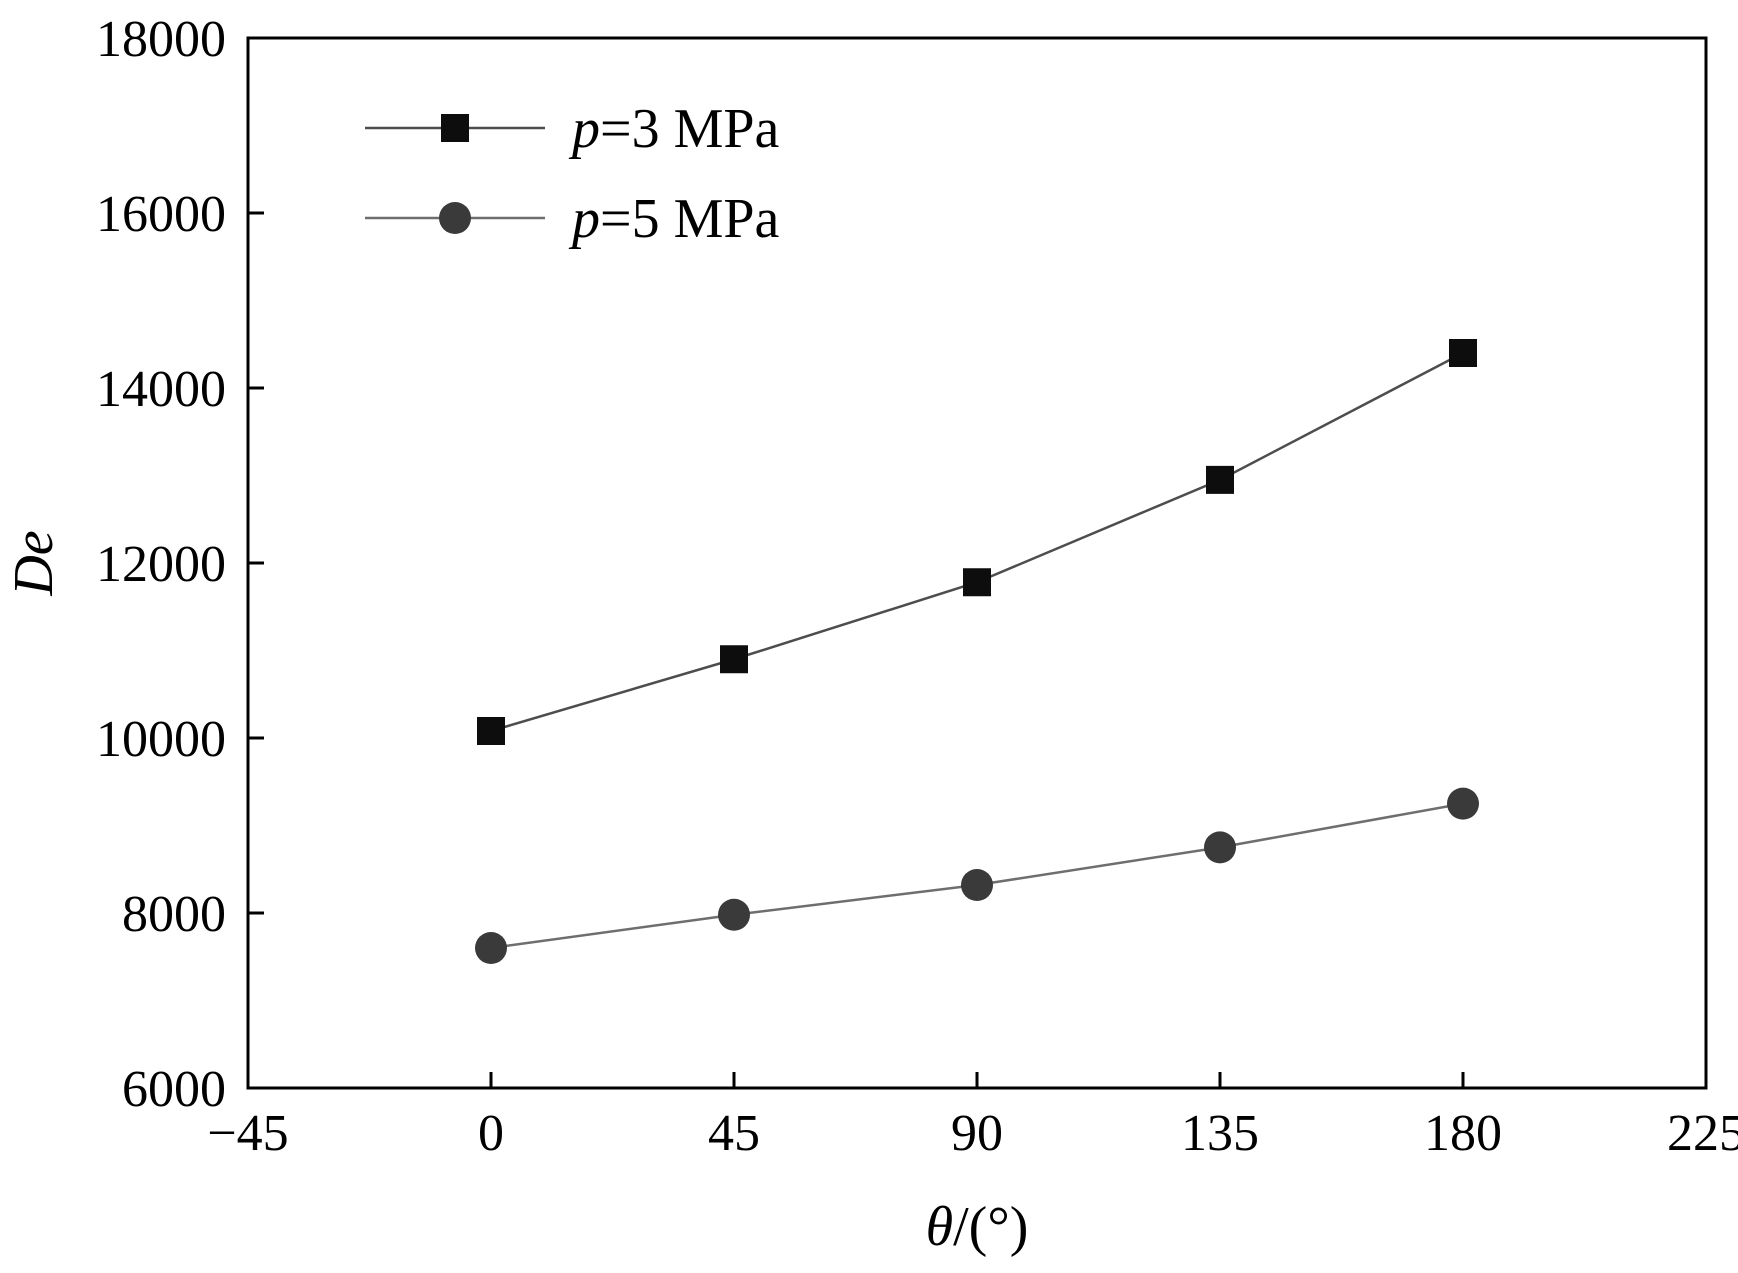 The height and width of the screenshot is (1273, 1738). What do you see at coordinates (674, 129) in the screenshot?
I see `legend-label-0: p=3 MPa` at bounding box center [674, 129].